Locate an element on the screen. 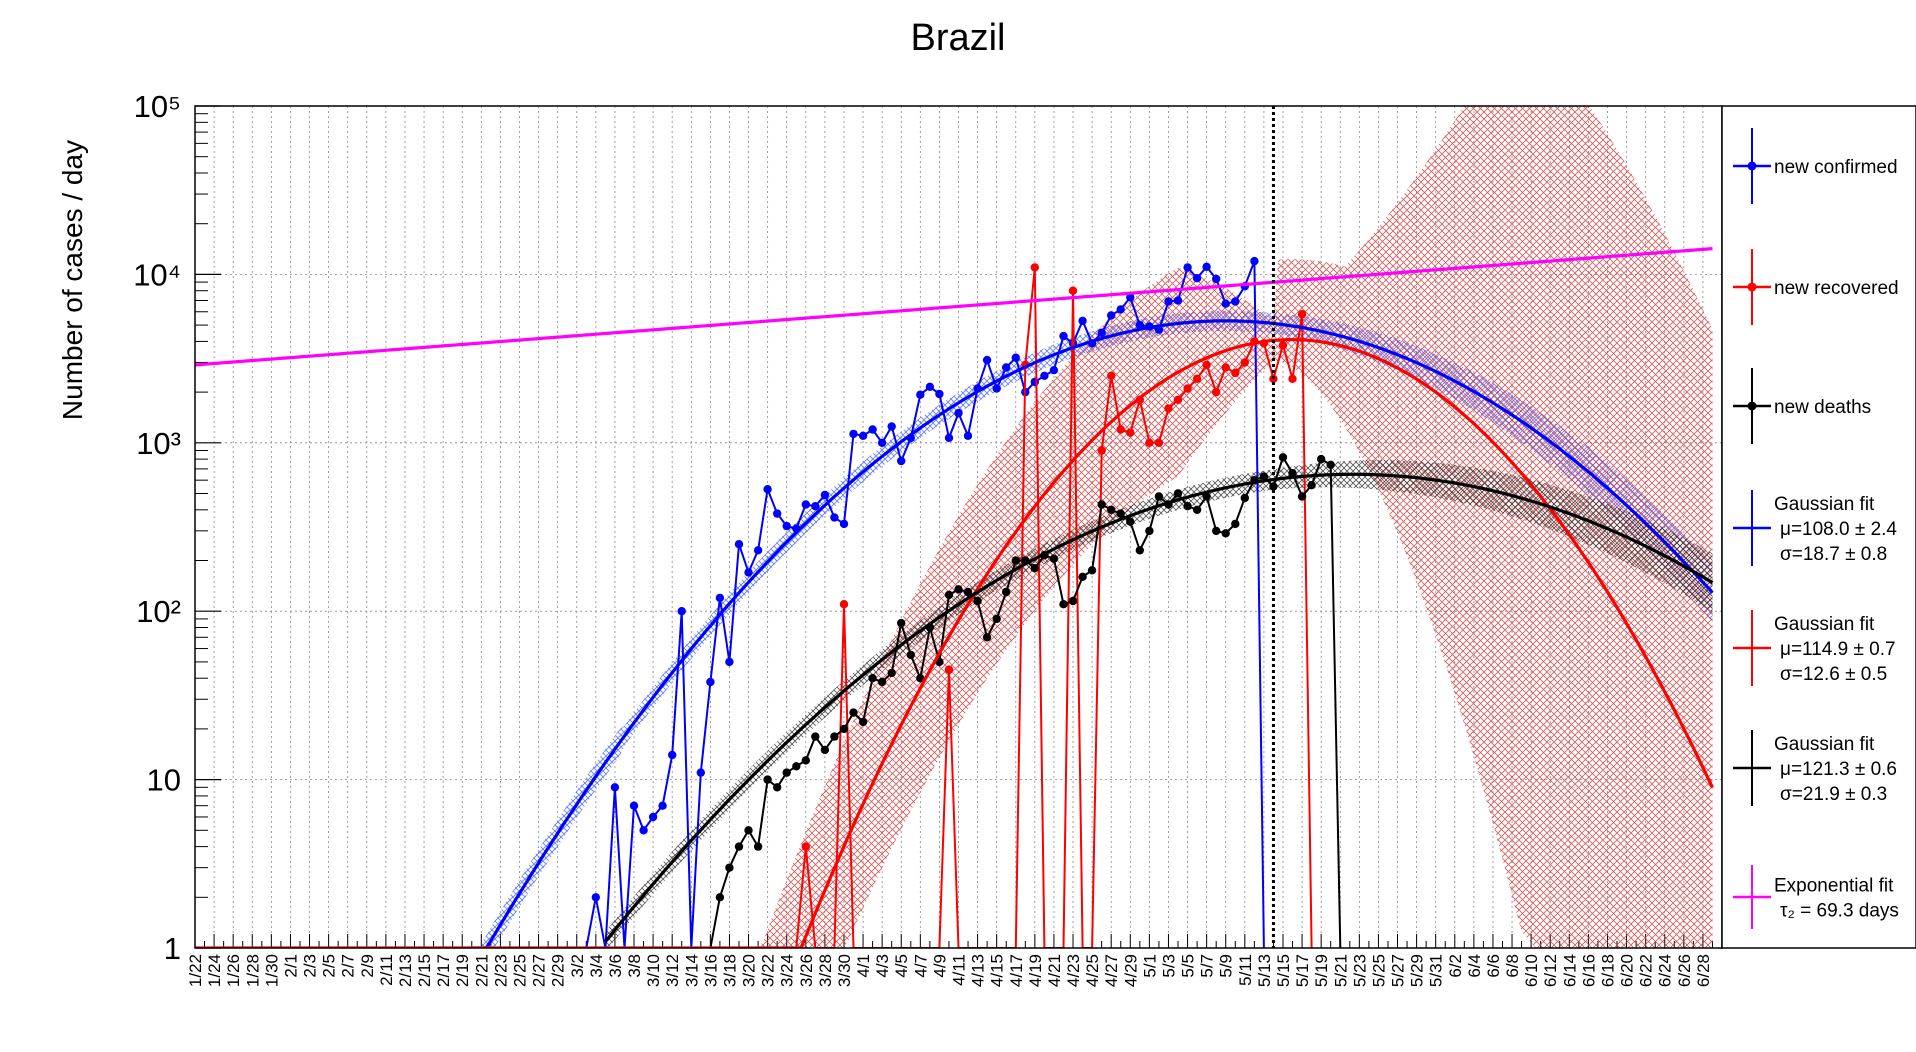  legend-label: μ=114.9 ± 0.7 is located at coordinates (1838, 649).